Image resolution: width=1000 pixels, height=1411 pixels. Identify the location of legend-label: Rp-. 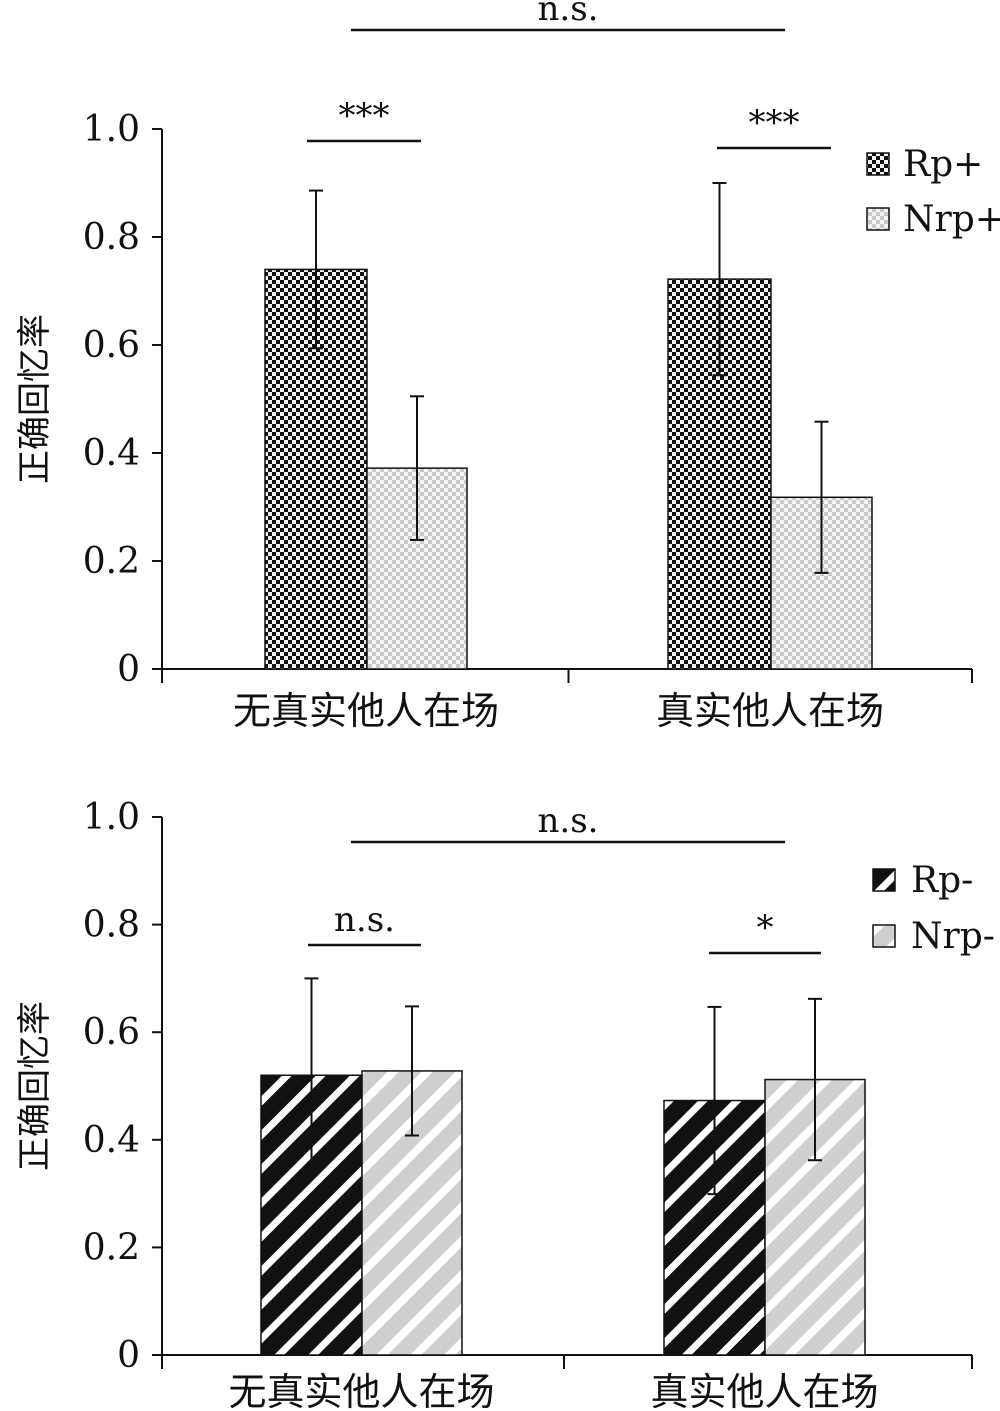
(942, 880).